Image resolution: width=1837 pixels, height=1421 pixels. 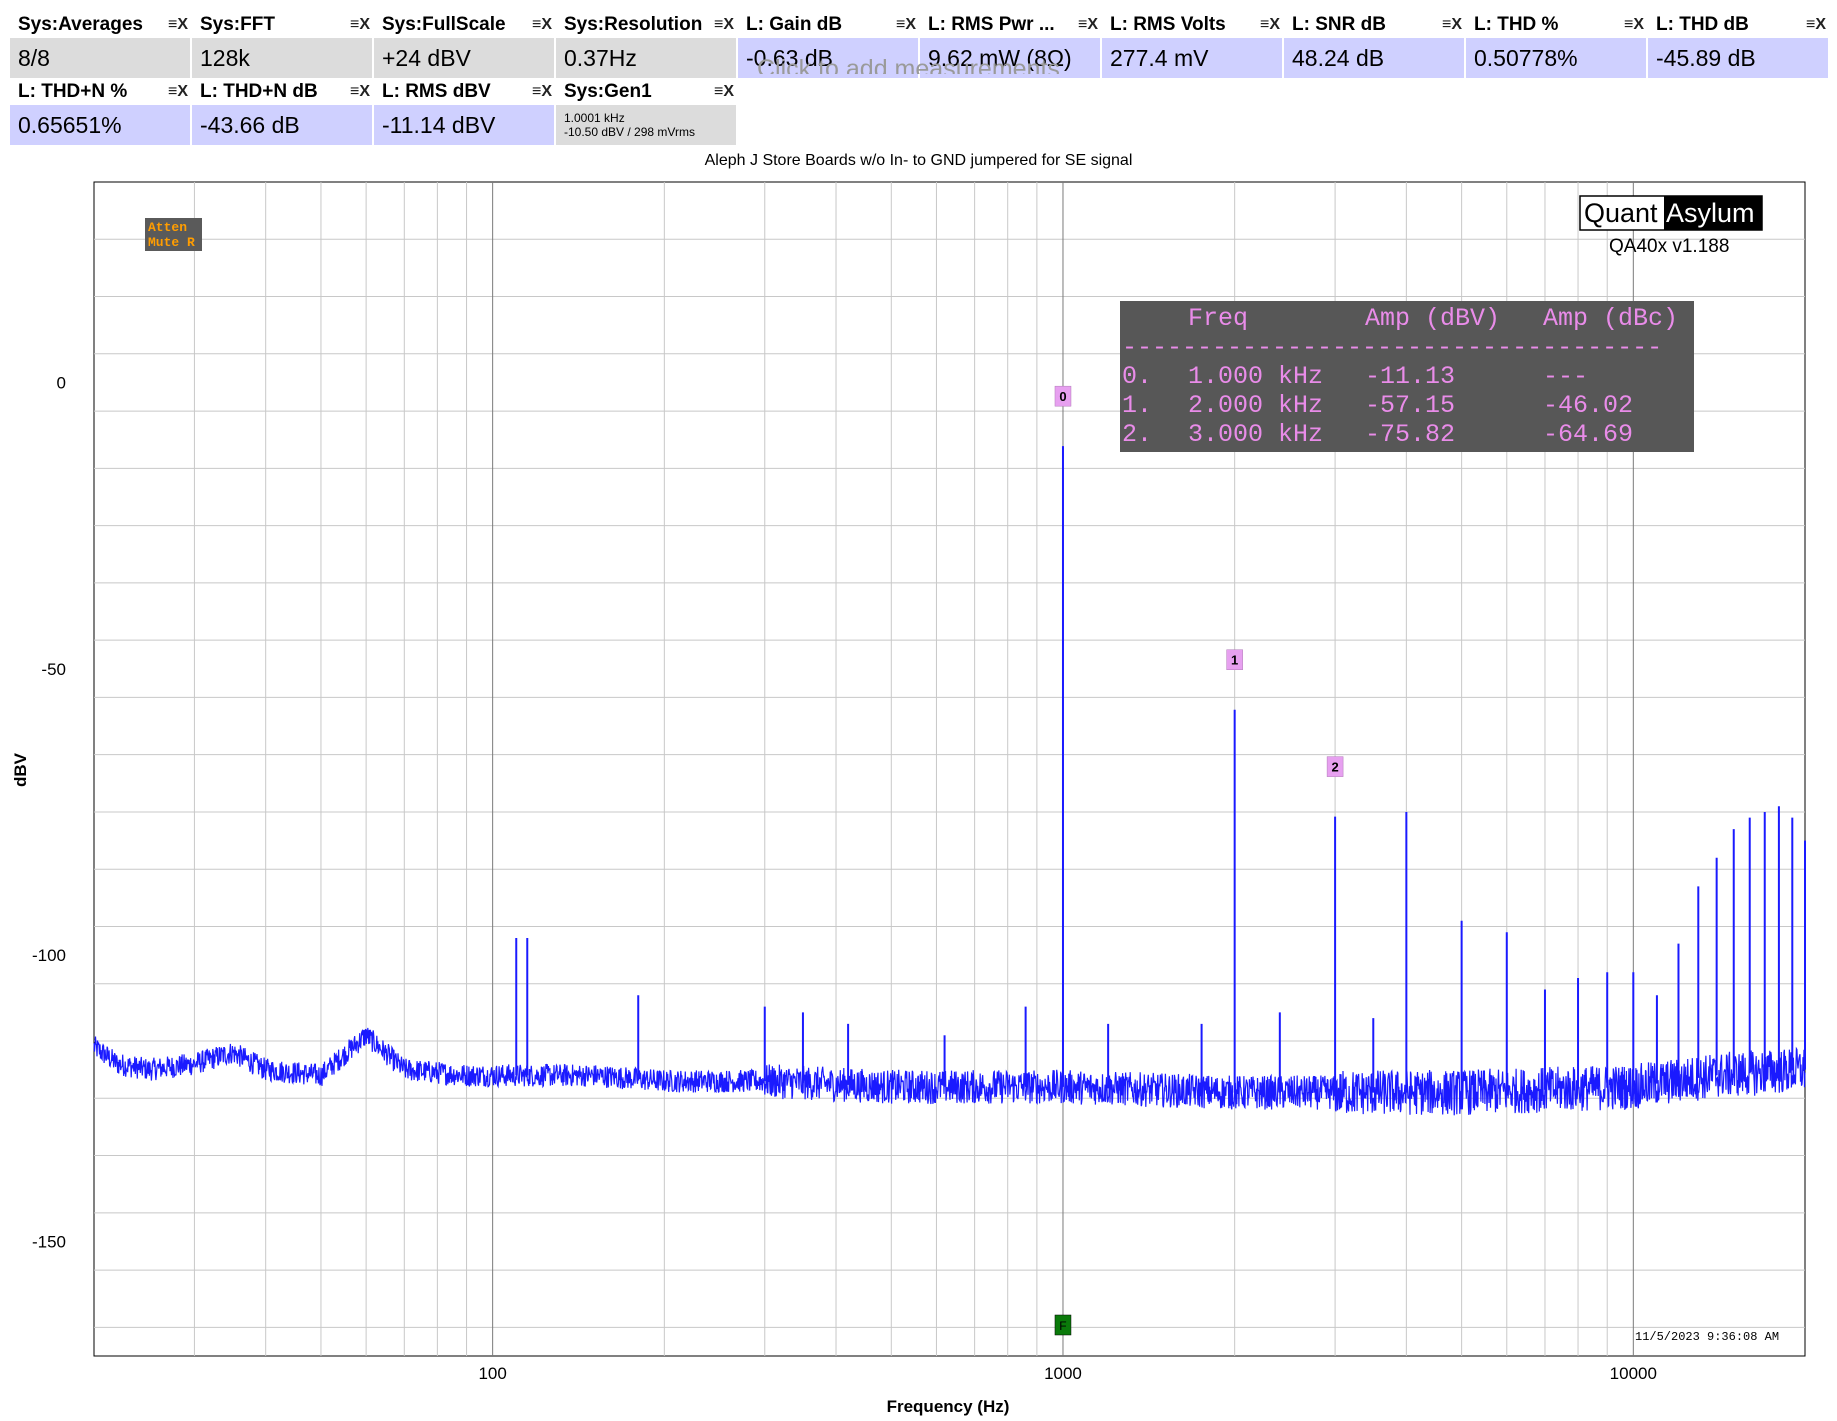 I want to click on tile-title: L: Gain dB, so click(x=828, y=25).